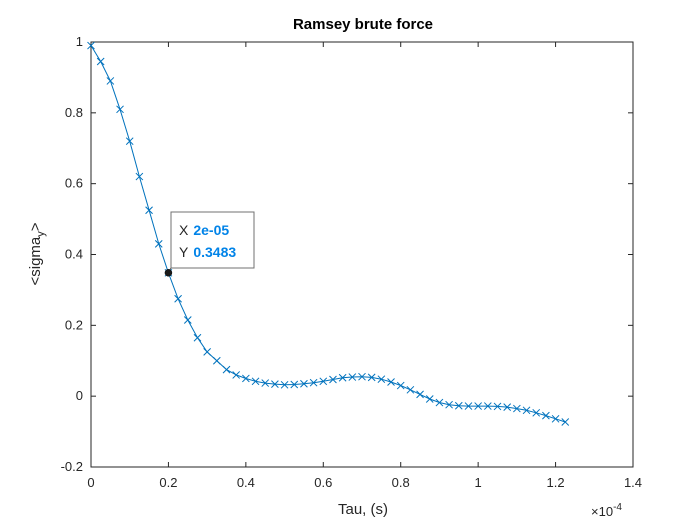 The height and width of the screenshot is (525, 700). I want to click on chart-title: Ramsey brute force, so click(363, 24).